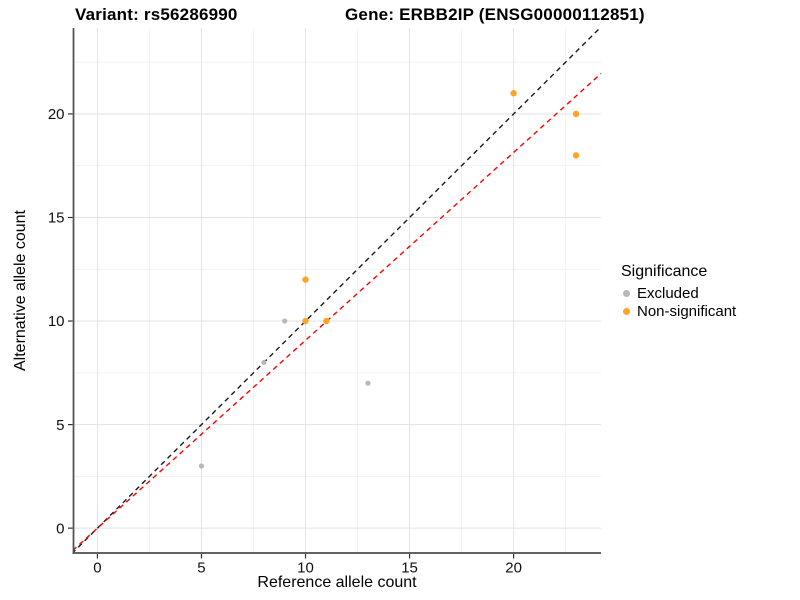 This screenshot has width=800, height=600. Describe the element at coordinates (20, 290) in the screenshot. I see `y-axis-title: Alternative allele count` at that location.